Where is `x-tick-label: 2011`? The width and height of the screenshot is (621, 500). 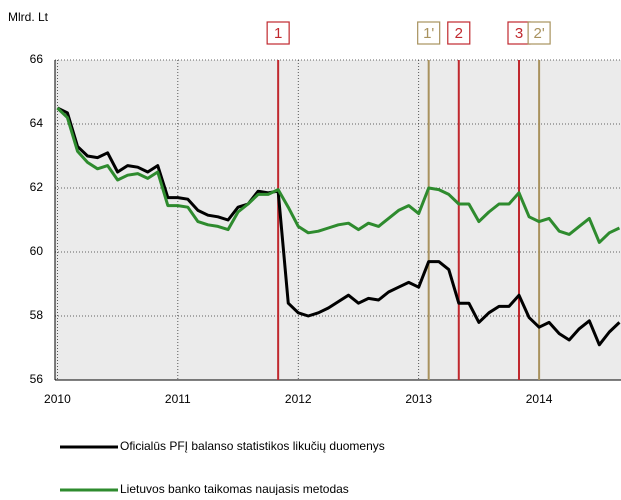
x-tick-label: 2011 is located at coordinates (178, 399).